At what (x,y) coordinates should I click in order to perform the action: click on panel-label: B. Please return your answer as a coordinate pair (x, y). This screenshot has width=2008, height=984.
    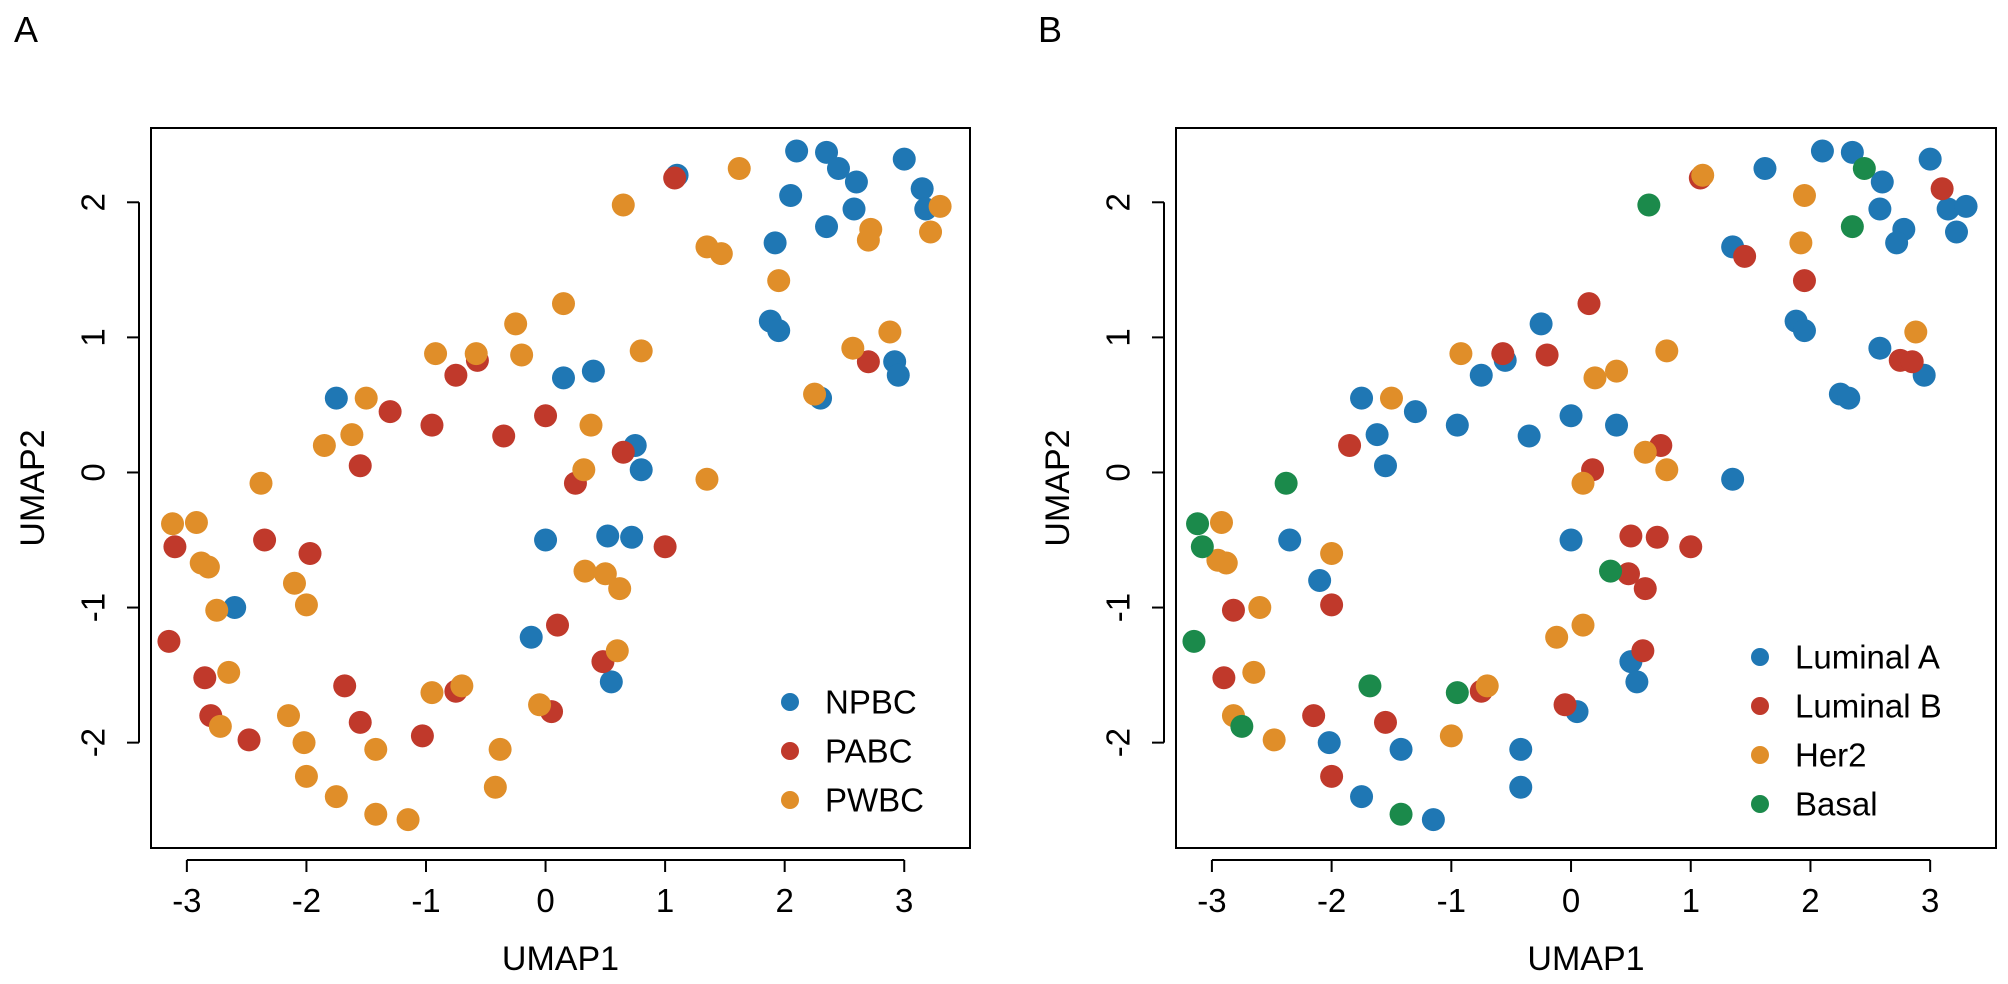
    Looking at the image, I should click on (1050, 29).